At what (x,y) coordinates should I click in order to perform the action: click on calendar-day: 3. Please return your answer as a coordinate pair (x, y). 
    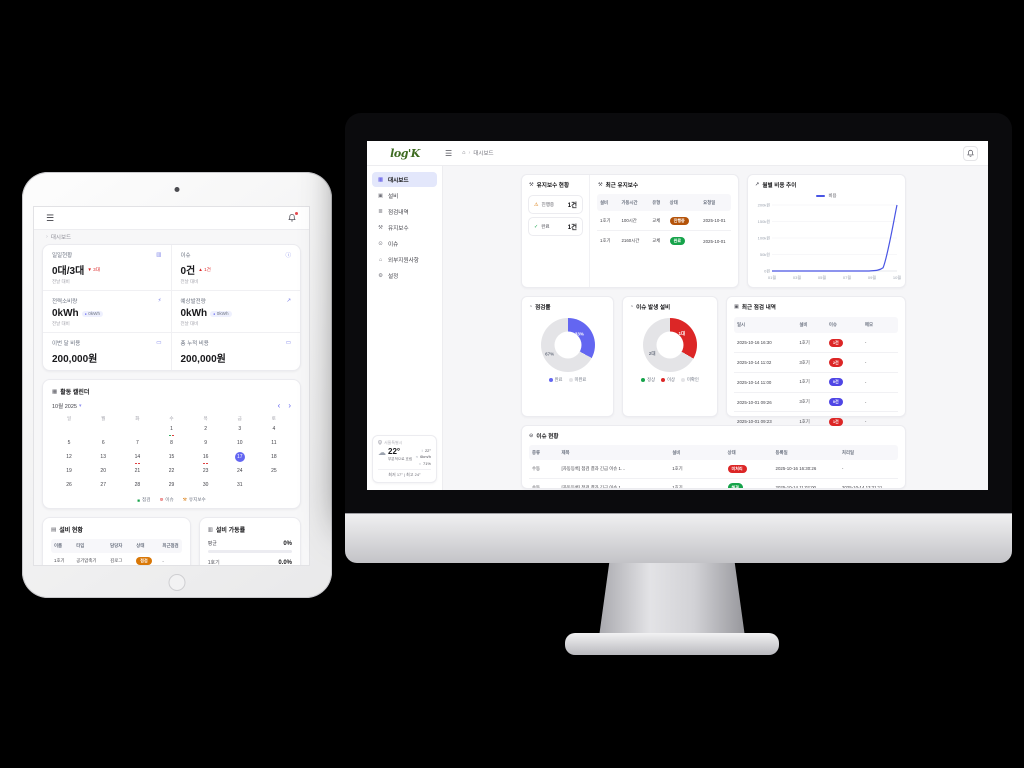
    Looking at the image, I should click on (240, 429).